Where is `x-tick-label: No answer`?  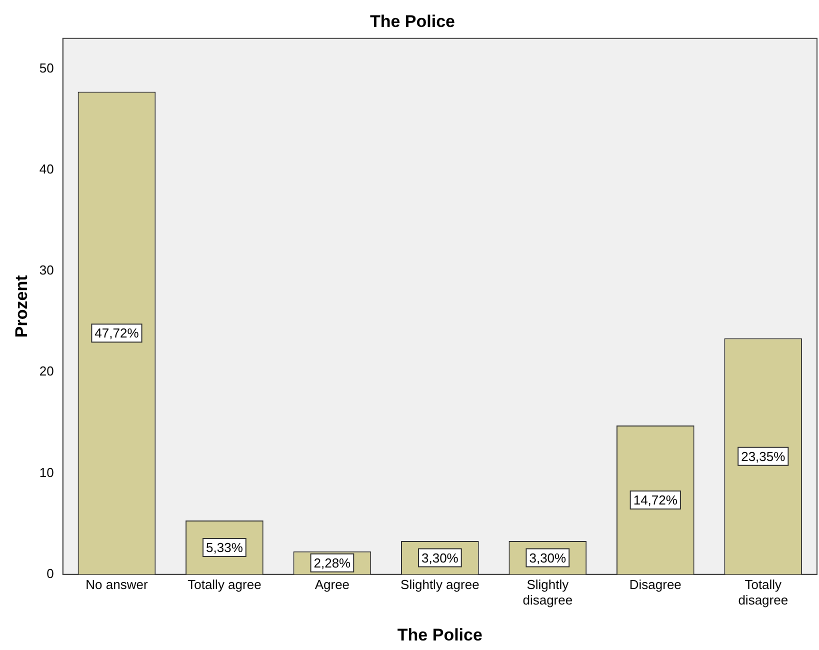
x-tick-label: No answer is located at coordinates (117, 584).